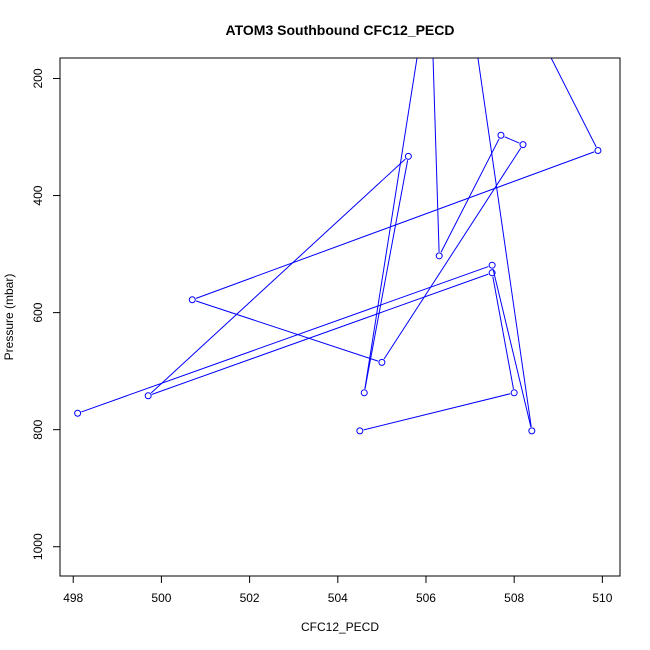 Image resolution: width=650 pixels, height=650 pixels. What do you see at coordinates (161, 598) in the screenshot?
I see `x-tick-label: 500` at bounding box center [161, 598].